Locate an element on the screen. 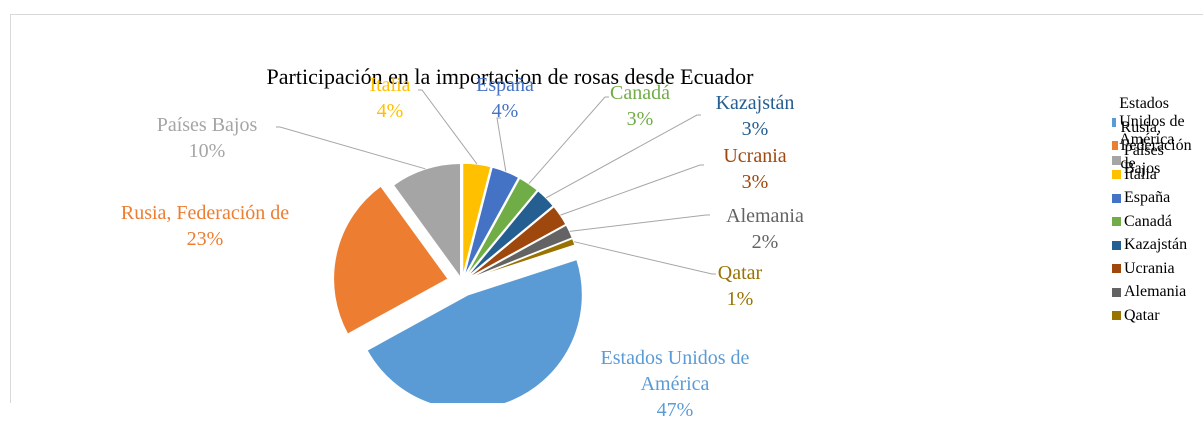 The image size is (1203, 423). legend-entry: Kazajstán is located at coordinates (1149, 245).